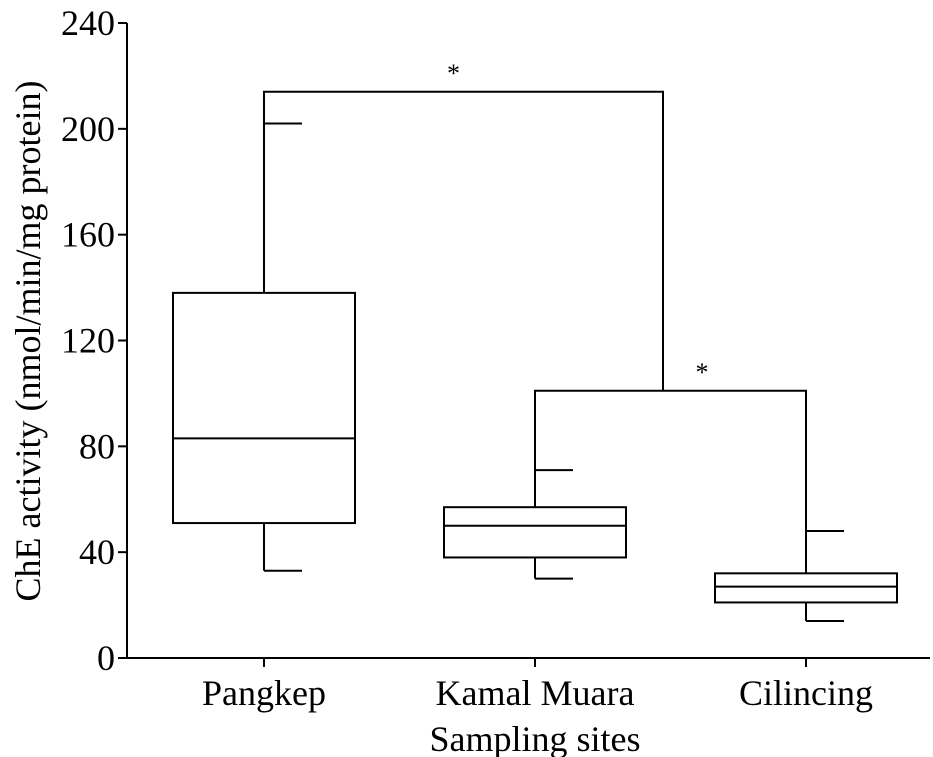 This screenshot has width=933, height=757. I want to click on y-tick-label: 80, so click(97, 446).